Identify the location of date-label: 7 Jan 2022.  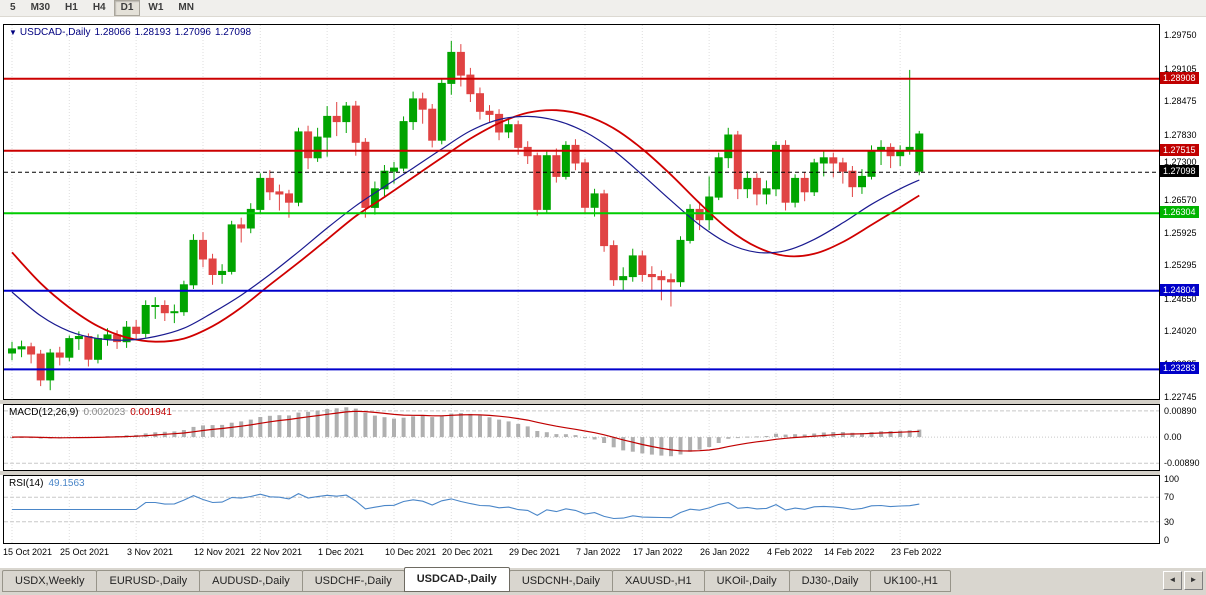
(598, 552).